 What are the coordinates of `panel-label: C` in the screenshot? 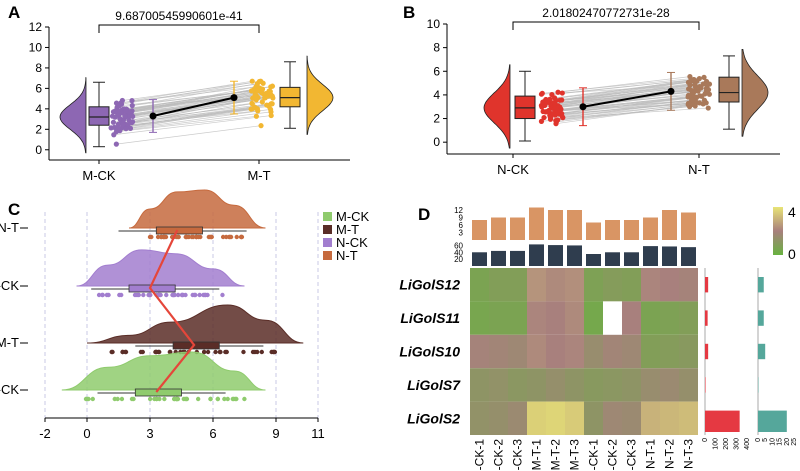 It's located at (14, 209).